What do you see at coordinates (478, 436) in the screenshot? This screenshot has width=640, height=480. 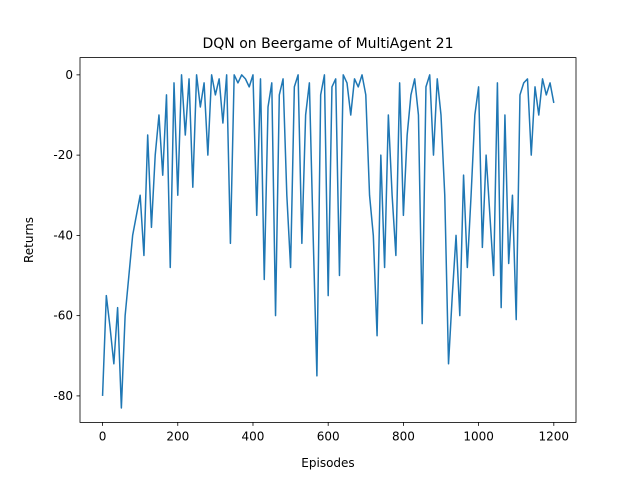 I see `x-tick-label: 1000` at bounding box center [478, 436].